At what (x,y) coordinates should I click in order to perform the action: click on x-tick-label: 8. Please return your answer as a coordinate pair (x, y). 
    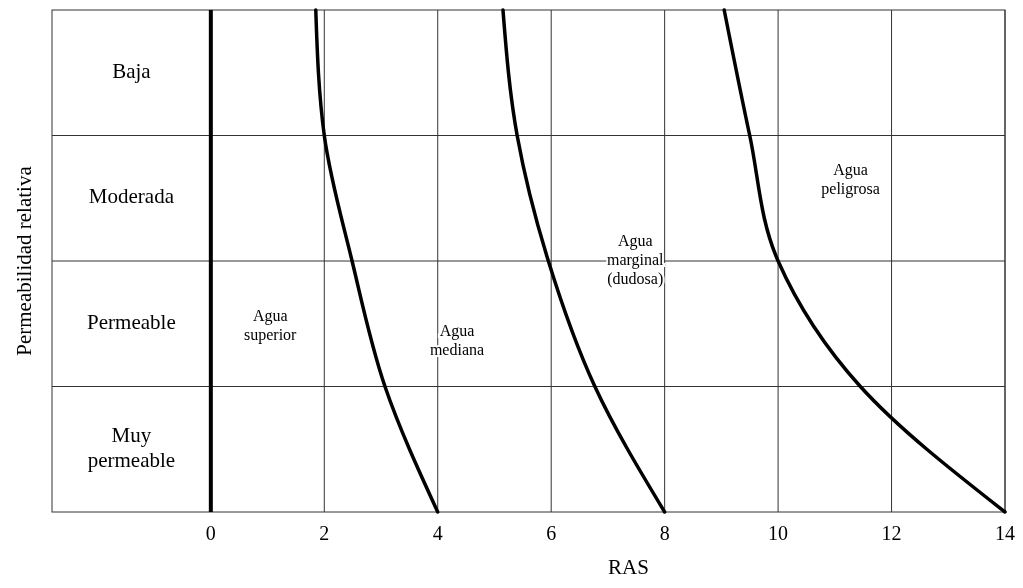
    Looking at the image, I should click on (664, 533).